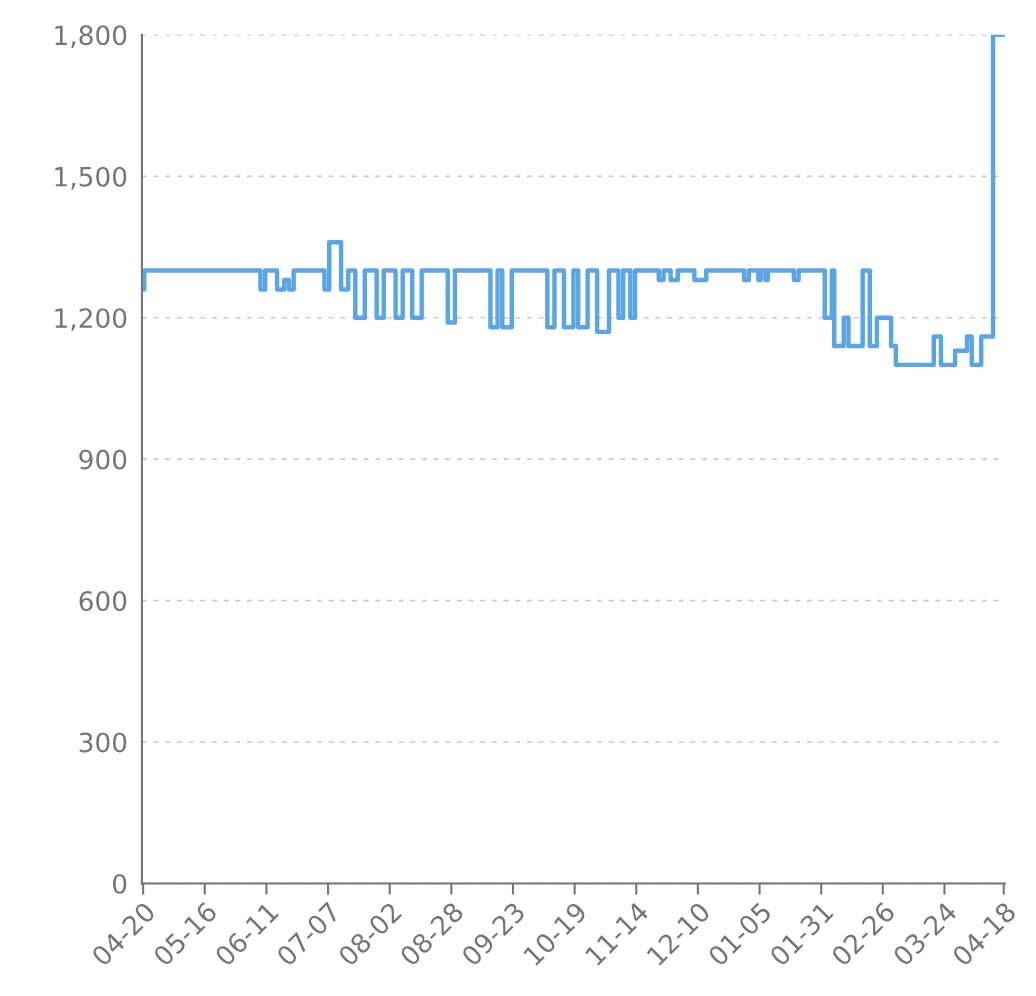  What do you see at coordinates (103, 459) in the screenshot?
I see `y-tick-label: 900` at bounding box center [103, 459].